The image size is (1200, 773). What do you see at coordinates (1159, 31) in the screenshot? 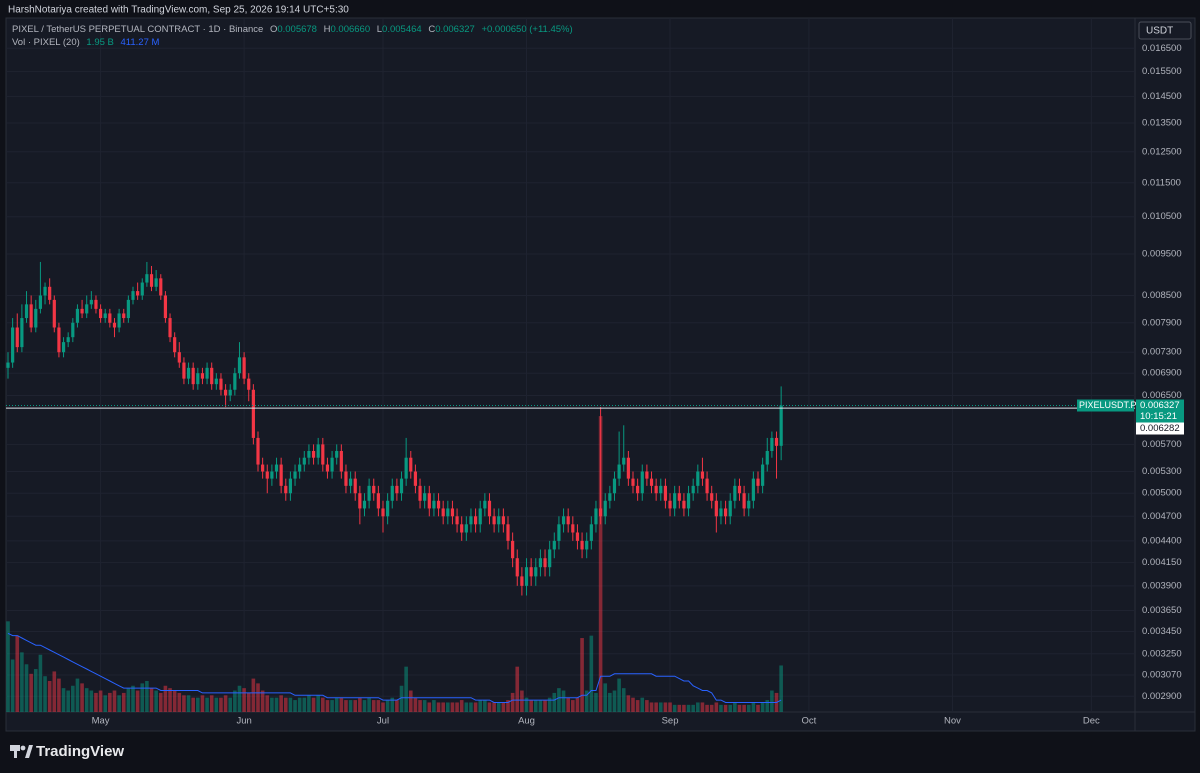
I see `currency: USDT` at bounding box center [1159, 31].